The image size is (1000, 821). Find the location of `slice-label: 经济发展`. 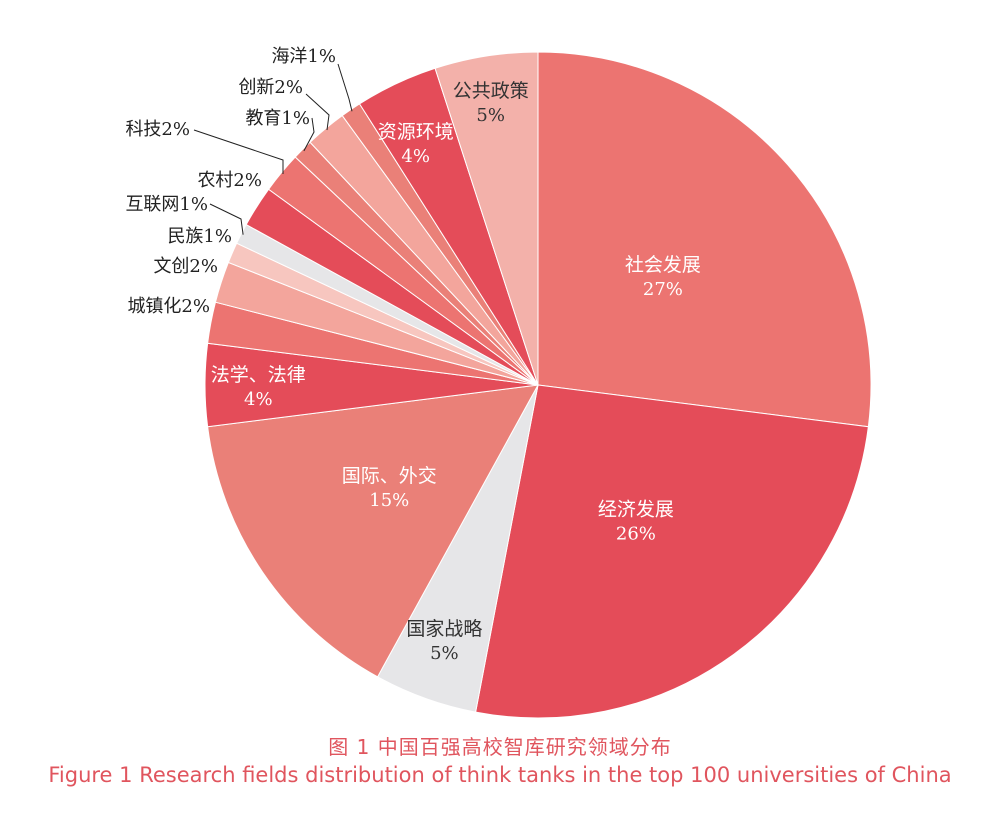

slice-label: 经济发展 is located at coordinates (636, 510).